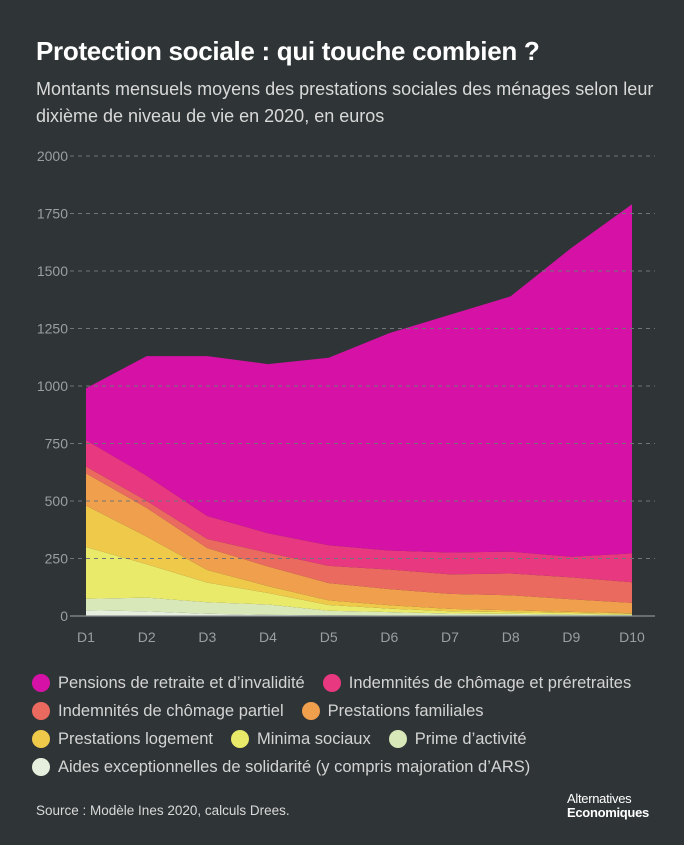 This screenshot has width=684, height=845. Describe the element at coordinates (52, 156) in the screenshot. I see `y-tick-label: 2000` at that location.